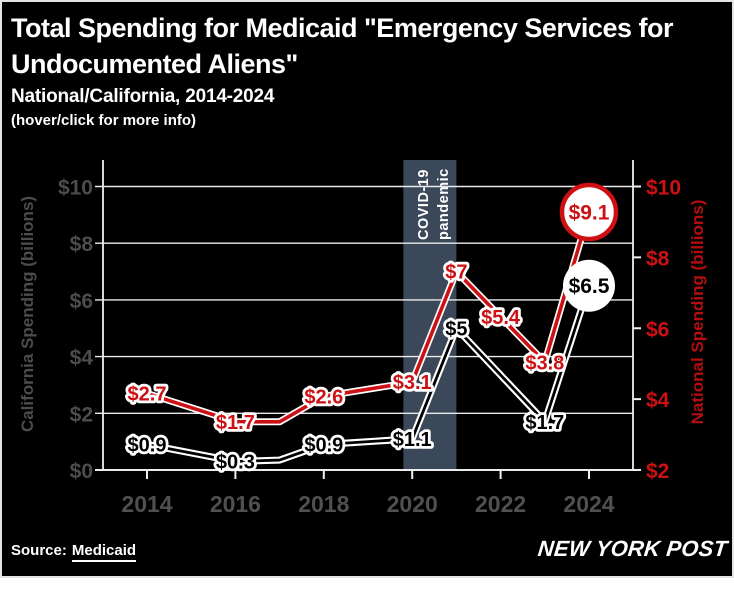  Describe the element at coordinates (632, 548) in the screenshot. I see `nypost-logo: NEW YORK POST` at that location.